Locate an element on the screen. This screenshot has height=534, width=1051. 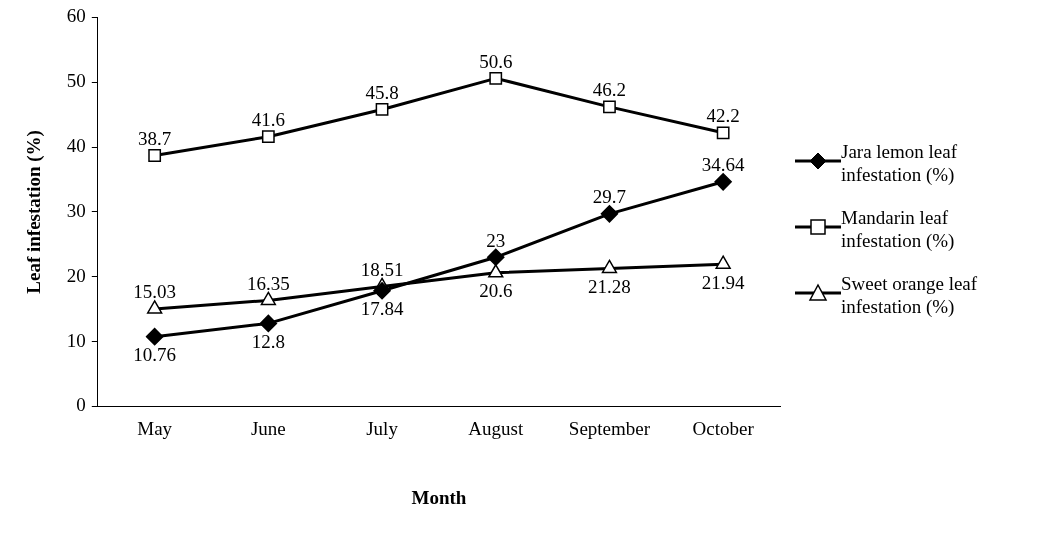
data-label: 17.84 is located at coordinates (382, 309).